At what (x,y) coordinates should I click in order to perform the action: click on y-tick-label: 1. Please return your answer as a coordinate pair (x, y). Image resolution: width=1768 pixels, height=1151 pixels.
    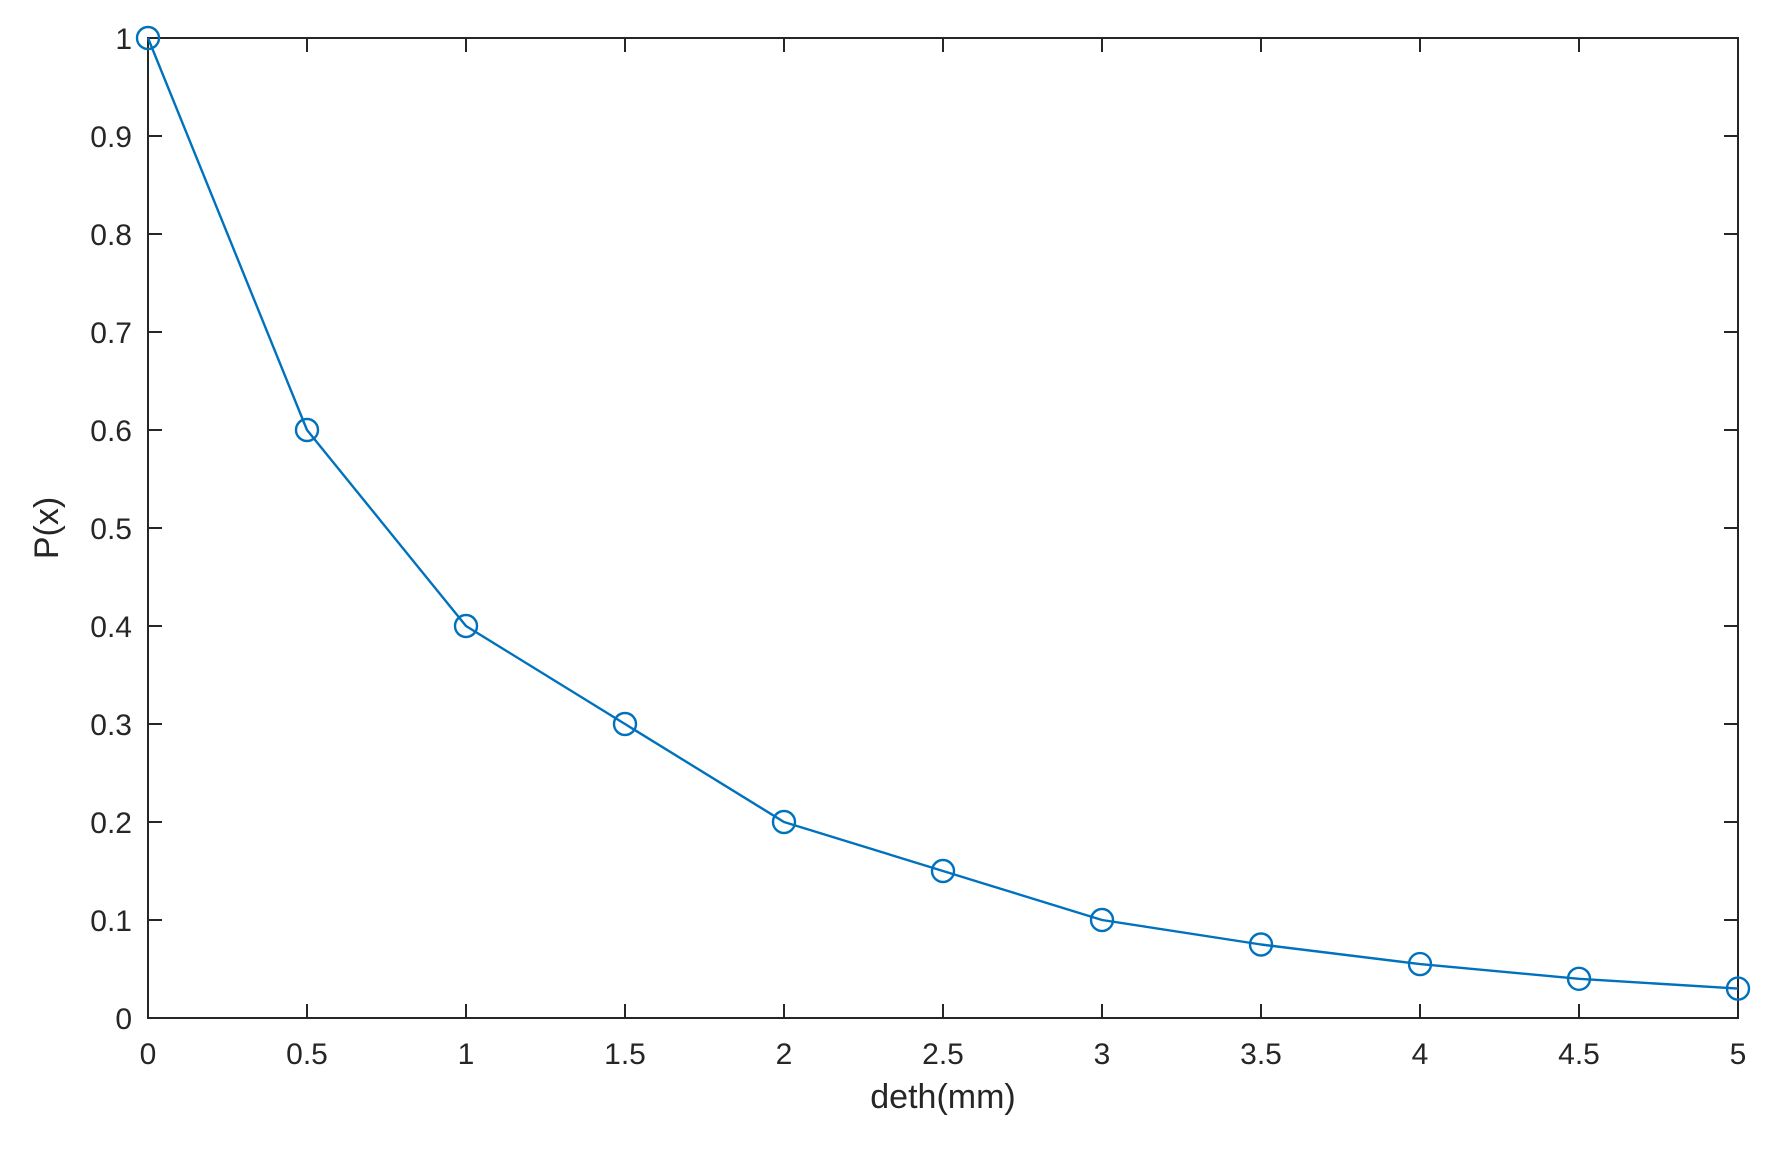
    Looking at the image, I should click on (123, 39).